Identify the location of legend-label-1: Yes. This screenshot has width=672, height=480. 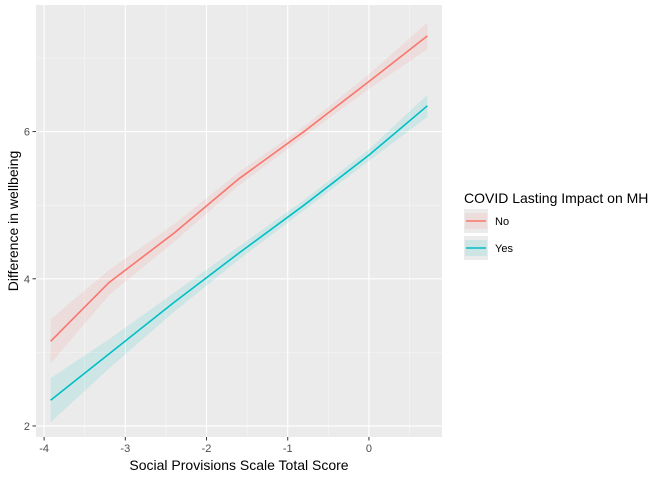
(504, 249).